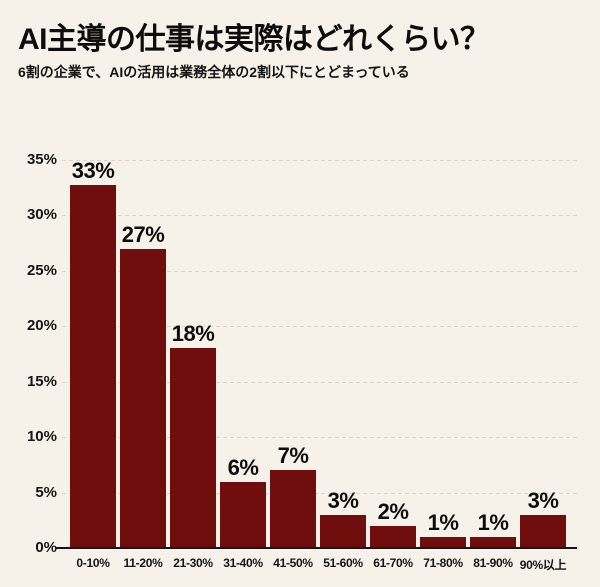 Image resolution: width=600 pixels, height=587 pixels. What do you see at coordinates (543, 565) in the screenshot?
I see `x-tick-label: 90%以上` at bounding box center [543, 565].